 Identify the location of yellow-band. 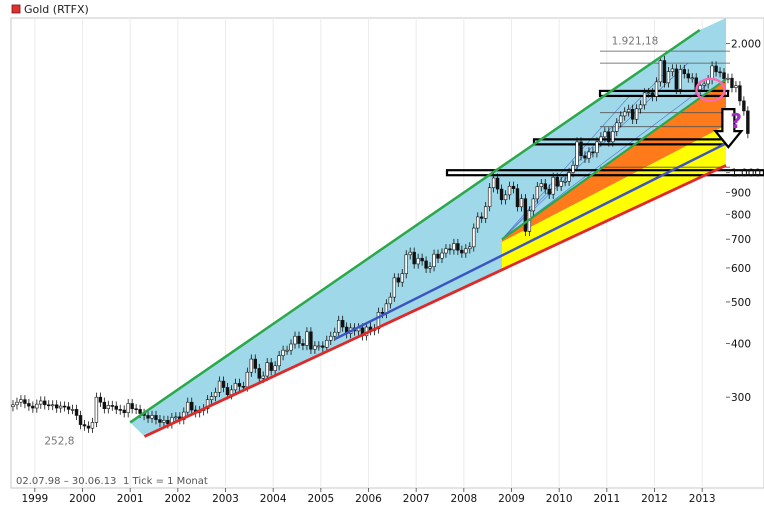
(613, 197).